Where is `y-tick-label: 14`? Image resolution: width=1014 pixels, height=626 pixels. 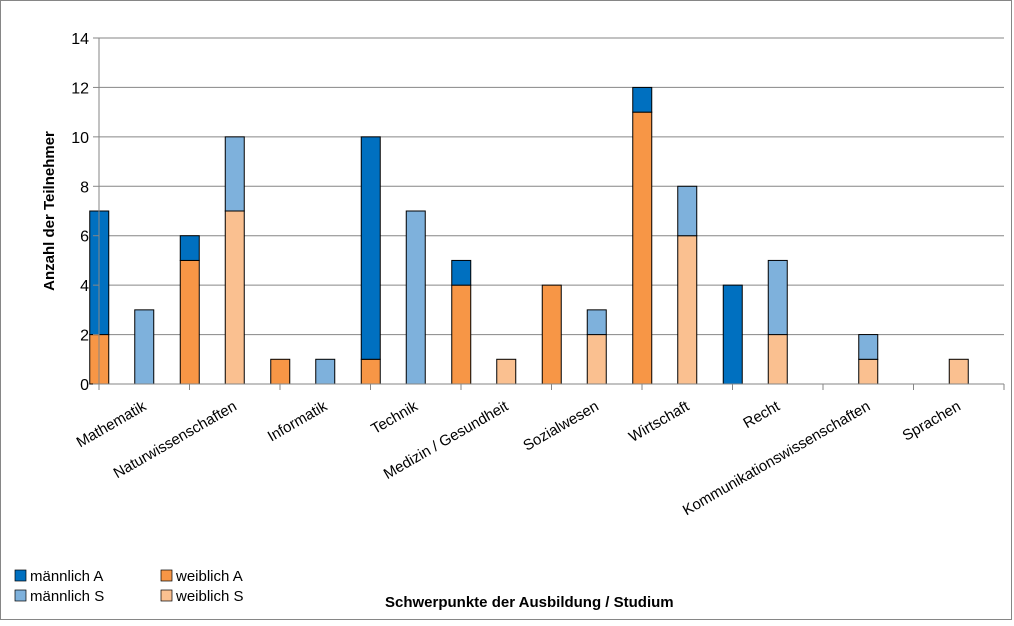
y-tick-label: 14 is located at coordinates (80, 39).